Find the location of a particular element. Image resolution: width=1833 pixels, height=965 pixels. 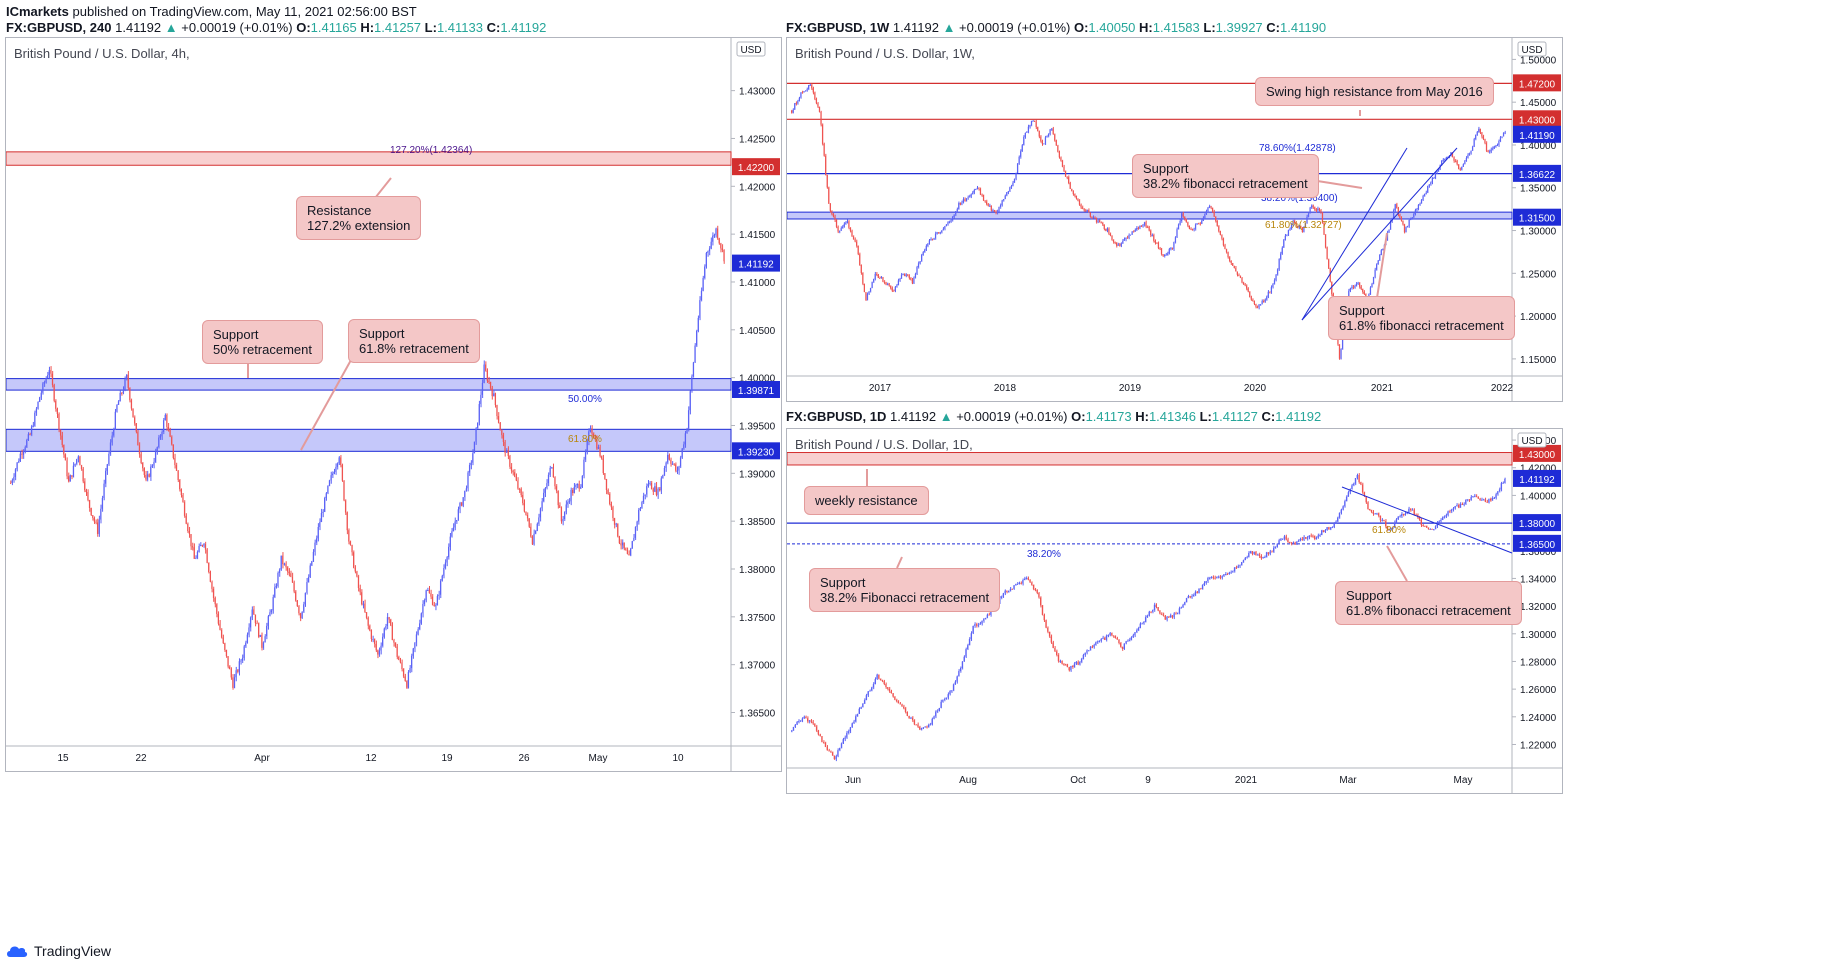

x-tick-label: Apr is located at coordinates (262, 758).